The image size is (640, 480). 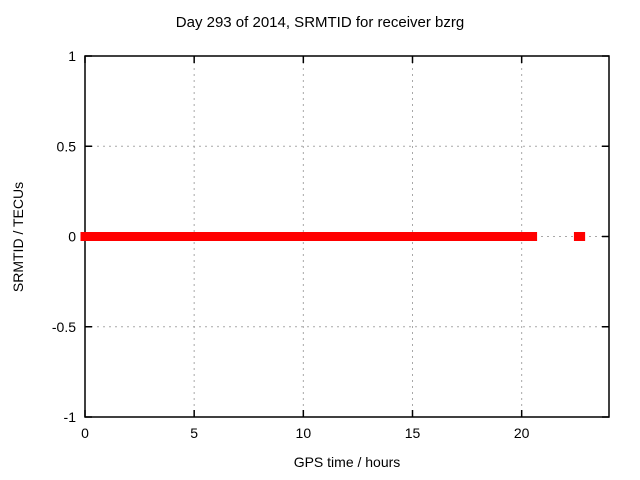 I want to click on x-tick-label: 5, so click(x=194, y=433).